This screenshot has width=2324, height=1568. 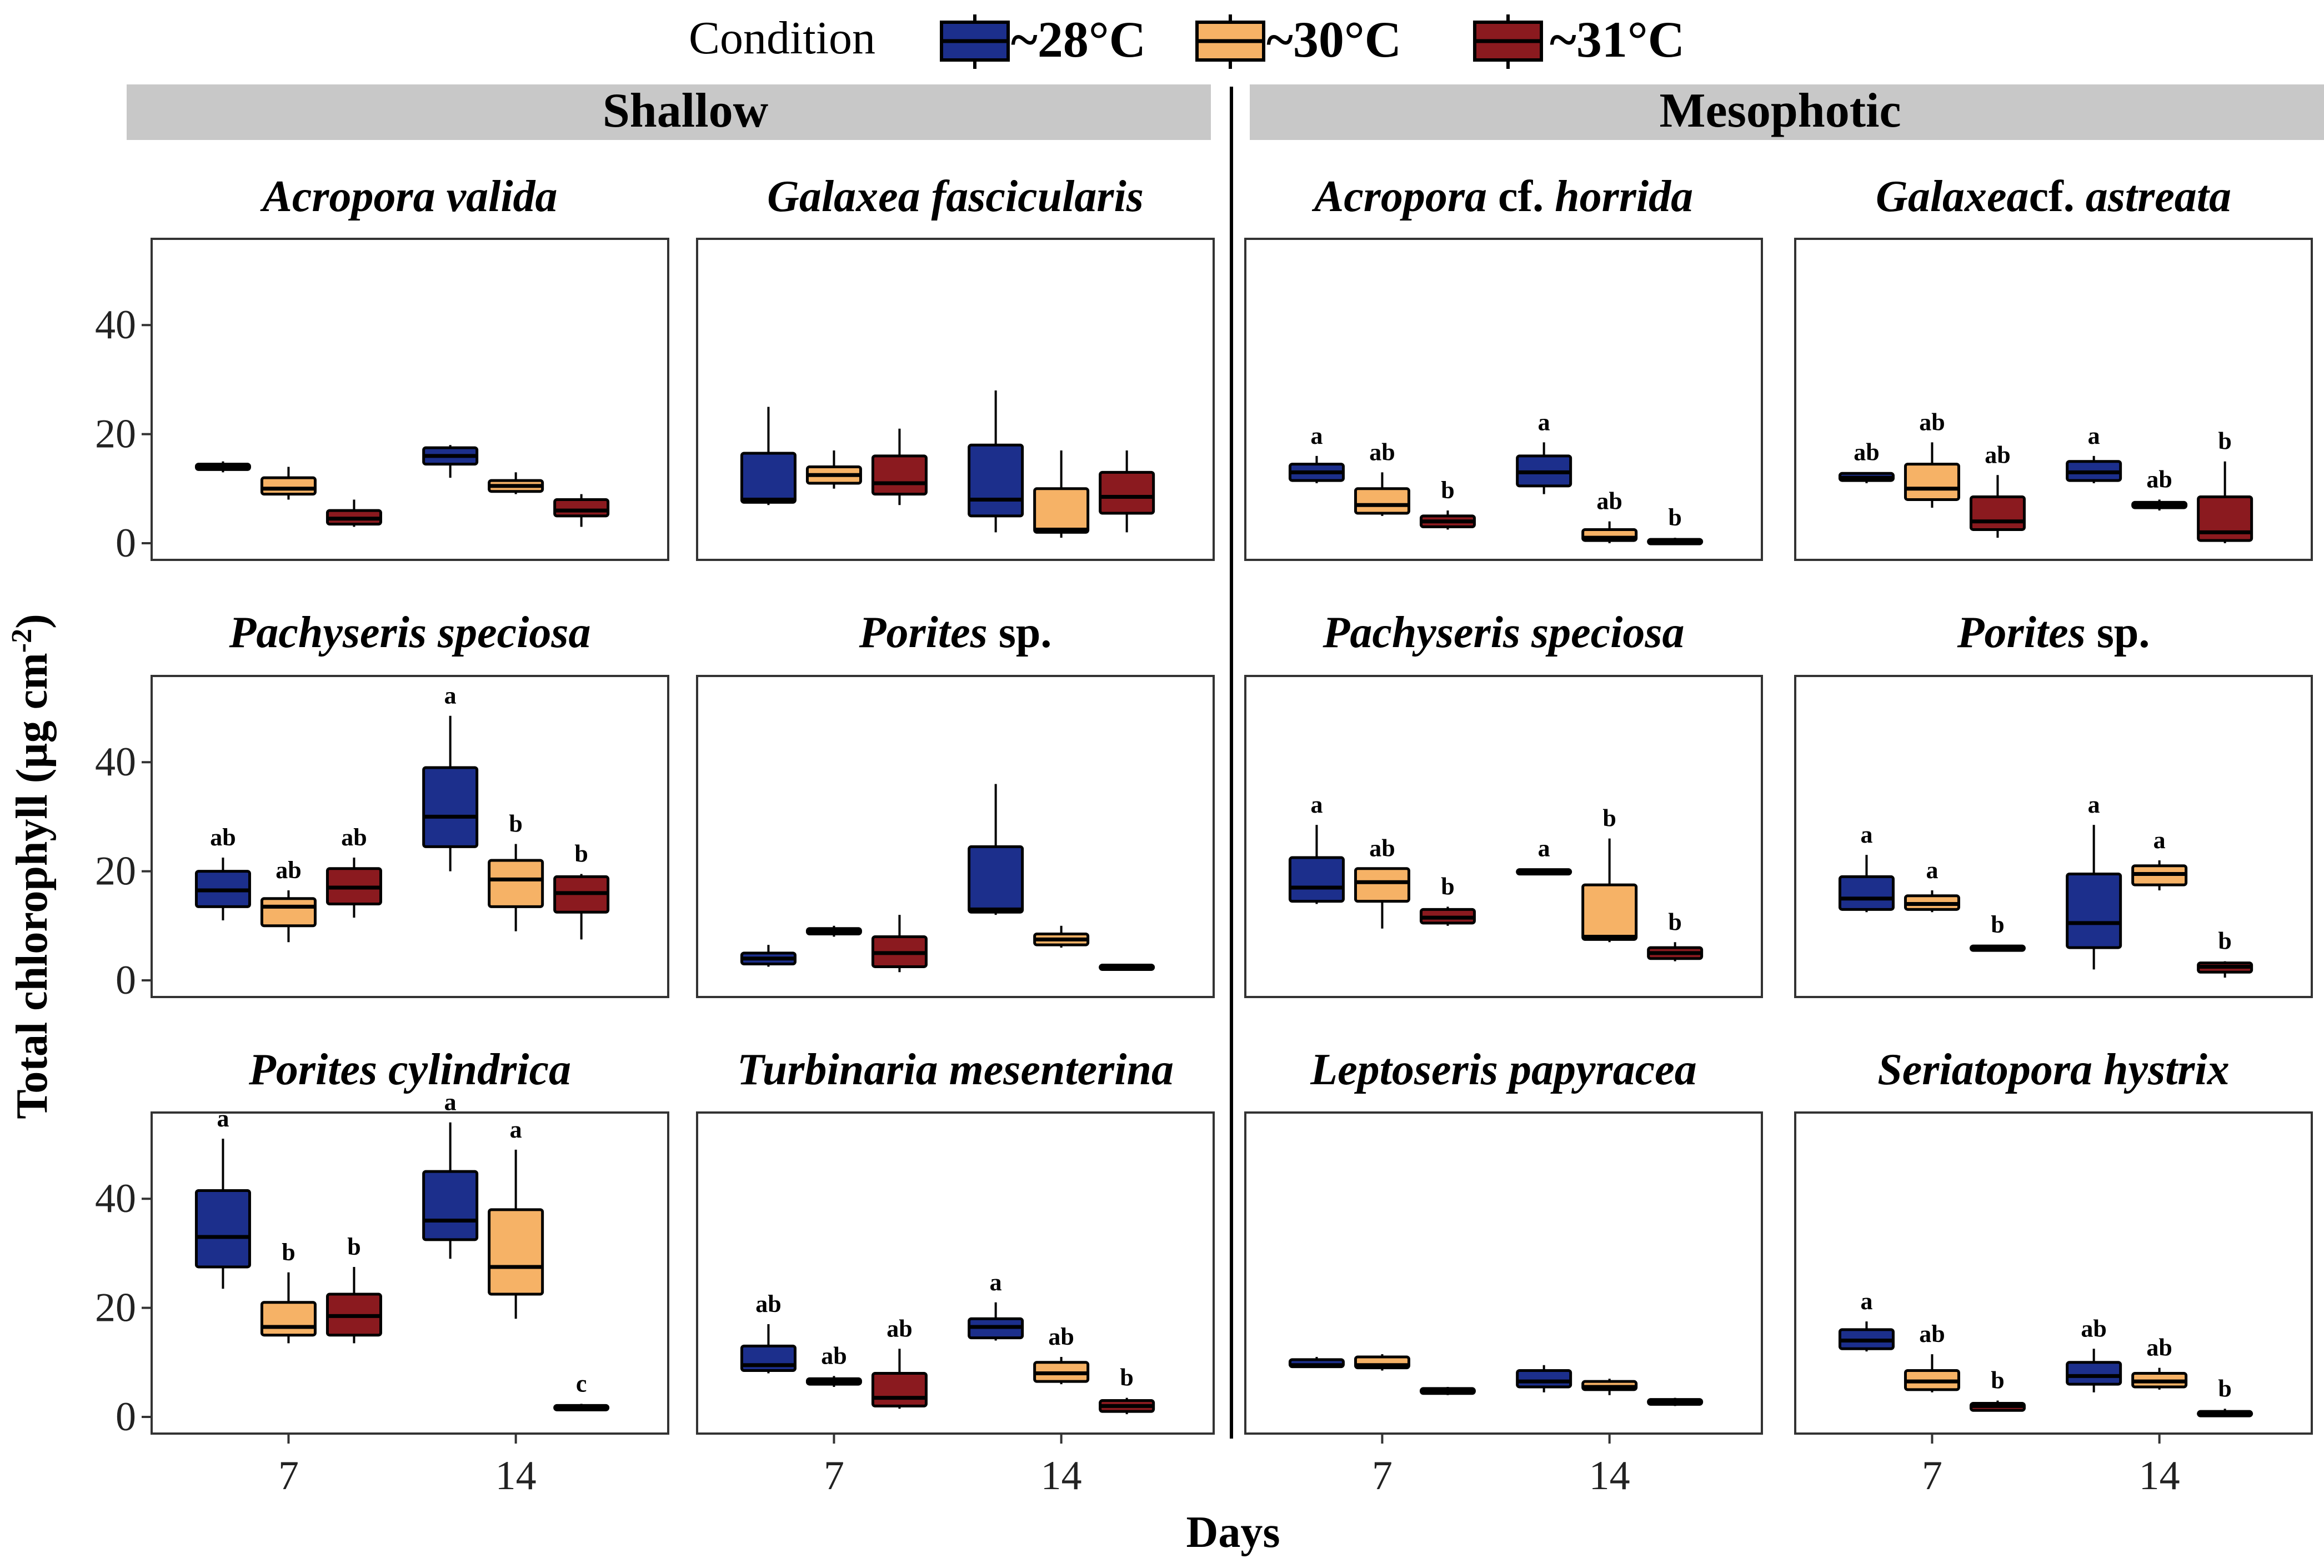 What do you see at coordinates (1233, 1533) in the screenshot?
I see `x-axis-title: Days` at bounding box center [1233, 1533].